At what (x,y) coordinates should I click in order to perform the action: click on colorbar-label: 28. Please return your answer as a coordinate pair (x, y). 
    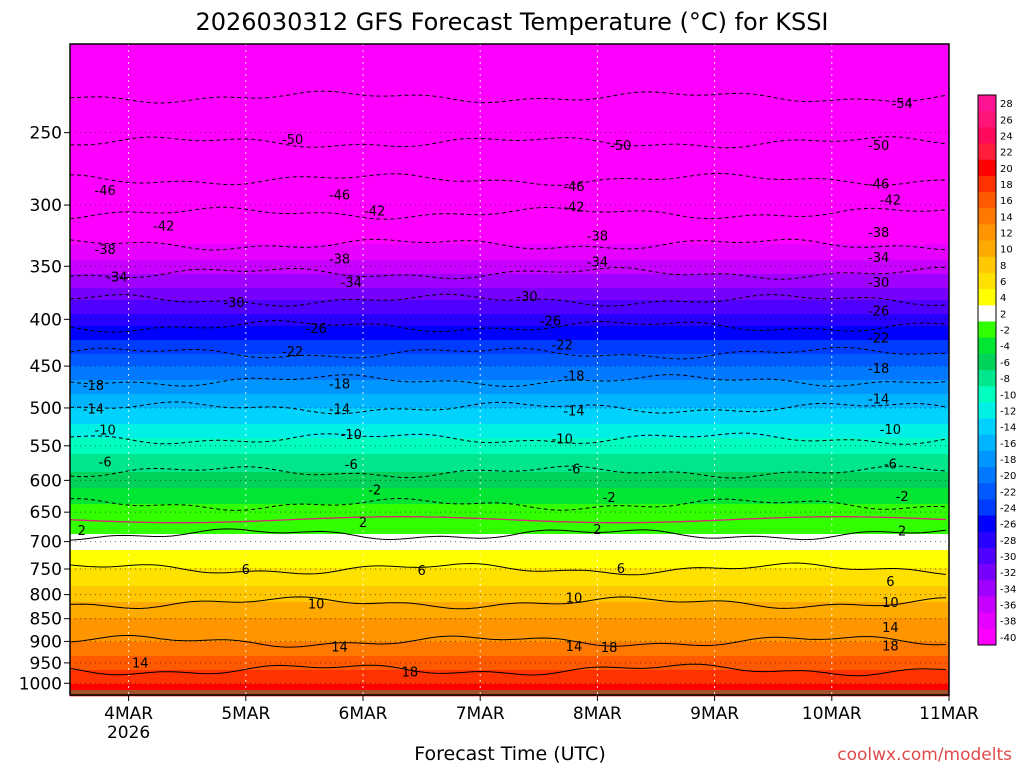
    Looking at the image, I should click on (1006, 104).